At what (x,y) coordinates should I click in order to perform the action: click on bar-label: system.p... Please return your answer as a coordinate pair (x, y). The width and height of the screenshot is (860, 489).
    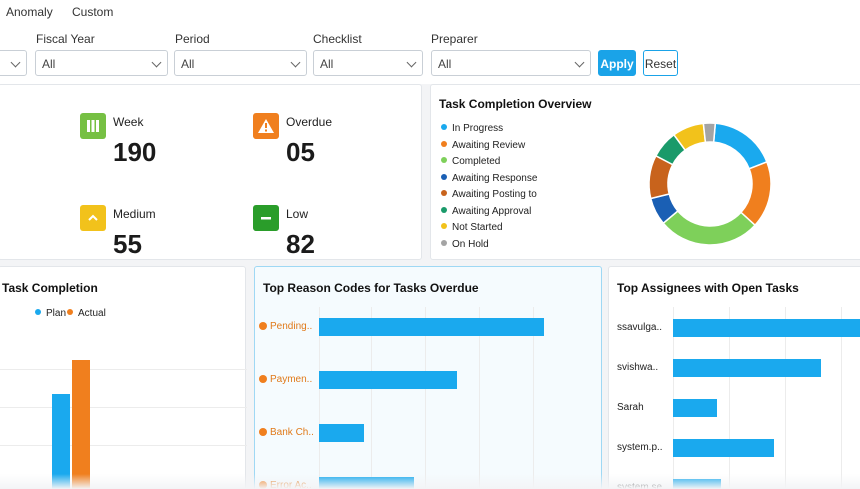
    Looking at the image, I should click on (640, 447).